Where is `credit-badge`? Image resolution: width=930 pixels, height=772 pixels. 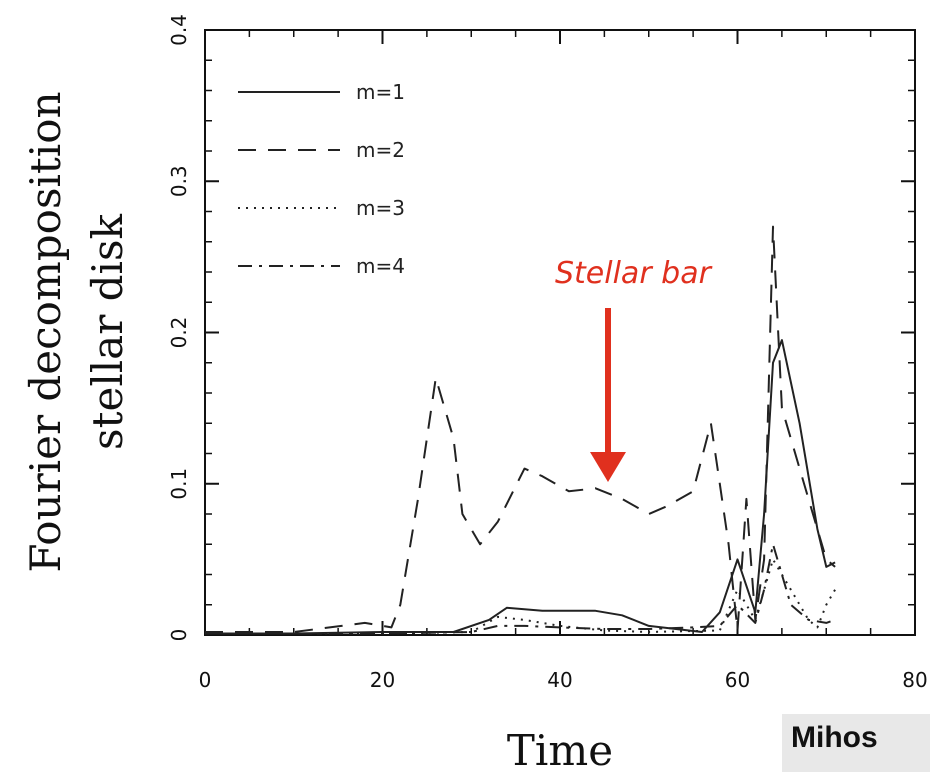
credit-badge is located at coordinates (856, 743).